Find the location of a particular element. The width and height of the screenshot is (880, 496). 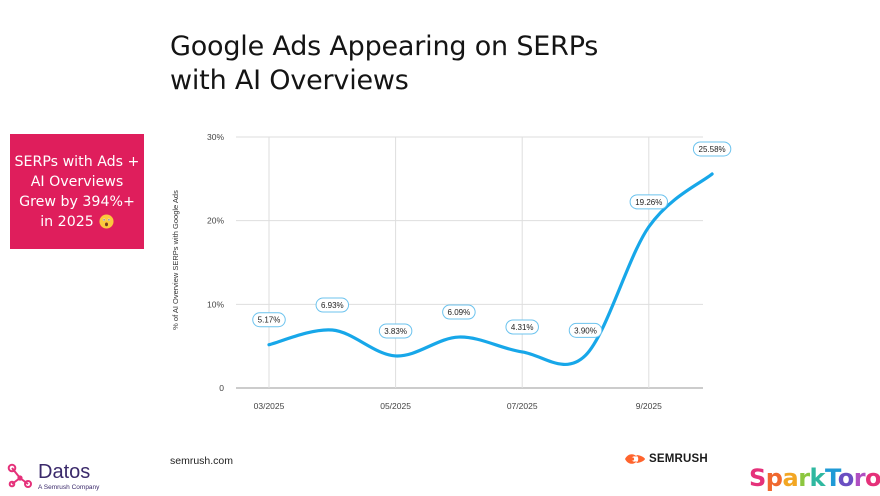

datos-network-icon is located at coordinates (19, 475).